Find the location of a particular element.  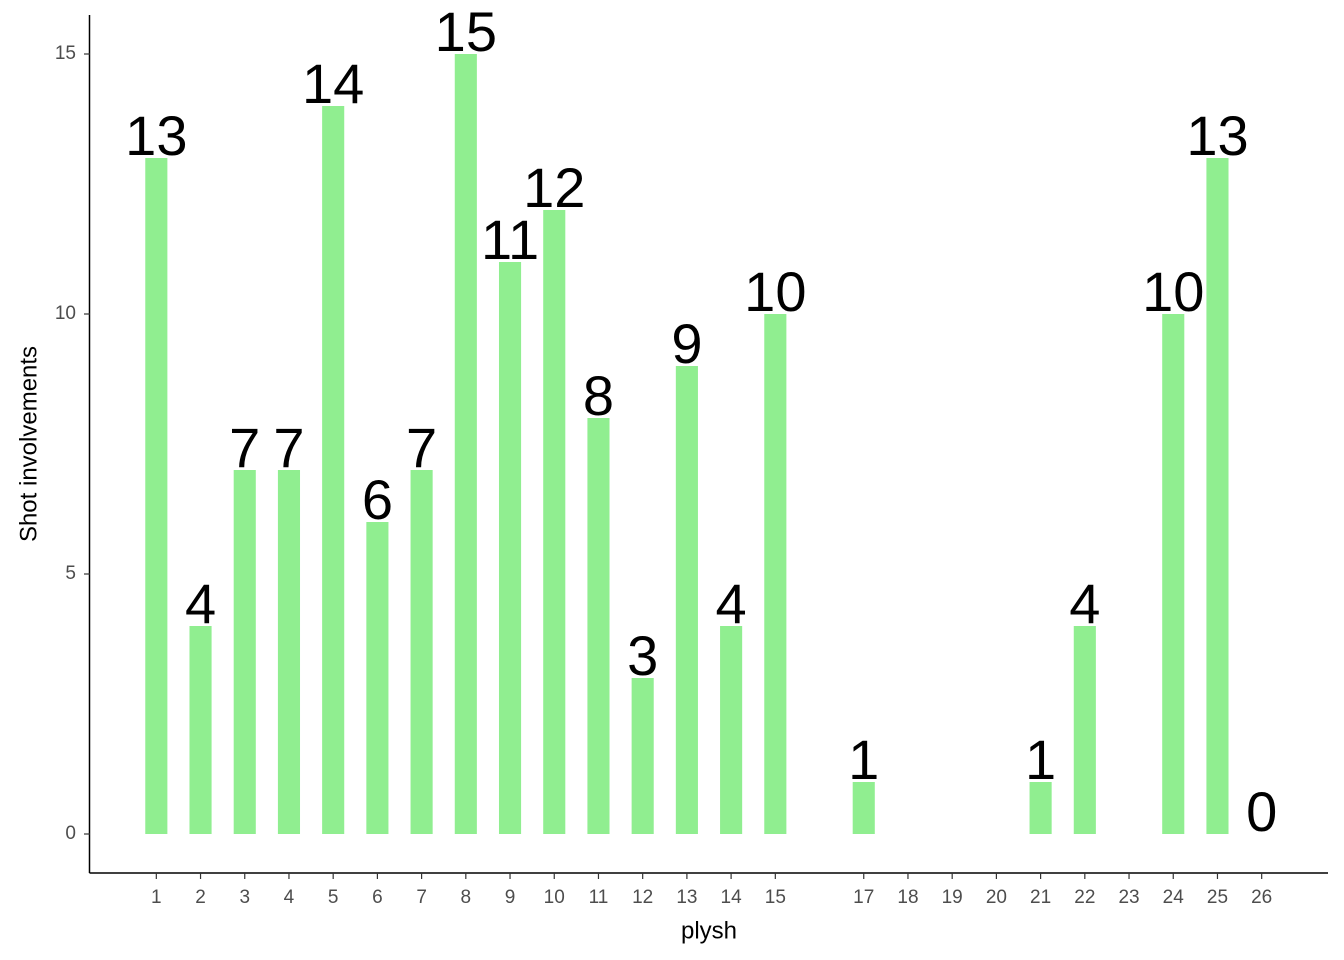

value-label: 6 is located at coordinates (377, 499).